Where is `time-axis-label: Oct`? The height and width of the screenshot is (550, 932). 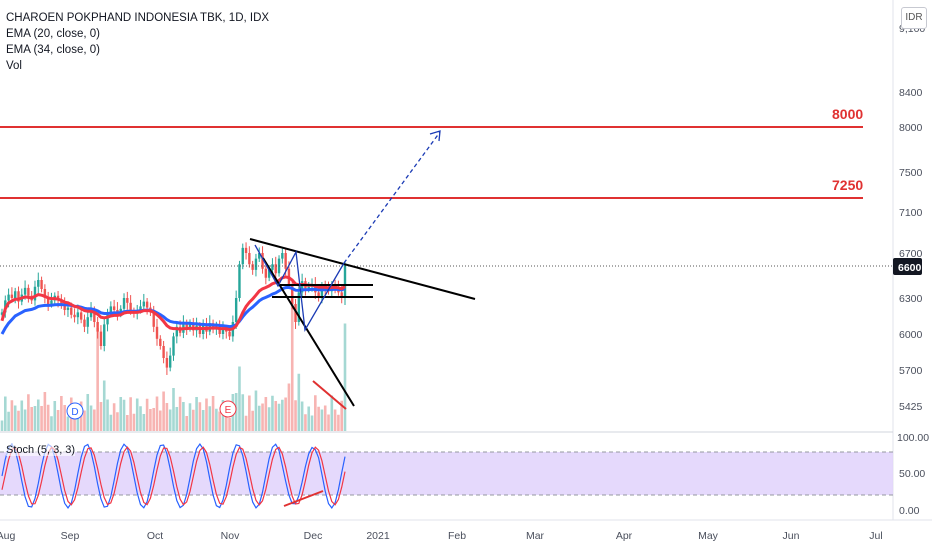 time-axis-label: Oct is located at coordinates (155, 536).